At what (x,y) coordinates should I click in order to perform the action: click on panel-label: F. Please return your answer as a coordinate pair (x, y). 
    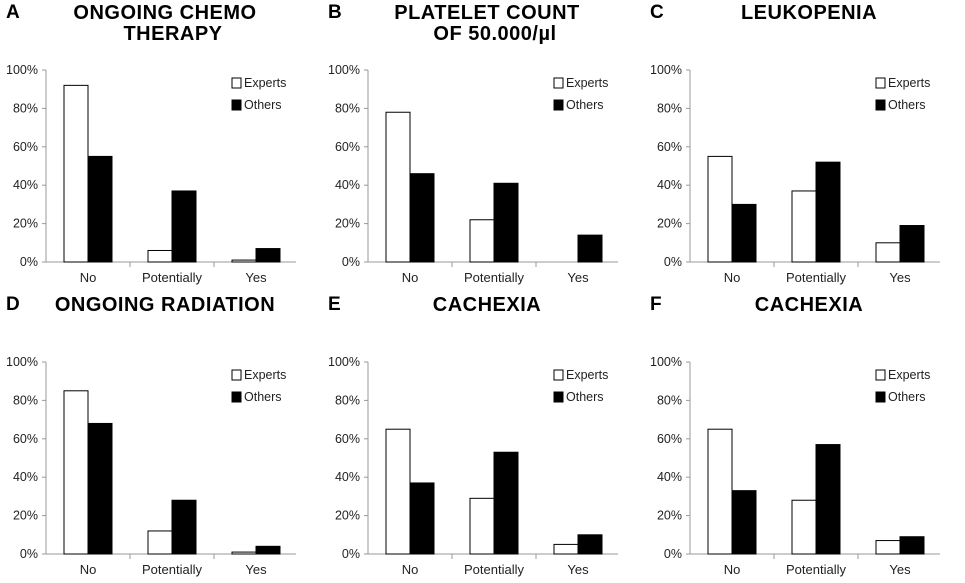
    Looking at the image, I should click on (656, 304).